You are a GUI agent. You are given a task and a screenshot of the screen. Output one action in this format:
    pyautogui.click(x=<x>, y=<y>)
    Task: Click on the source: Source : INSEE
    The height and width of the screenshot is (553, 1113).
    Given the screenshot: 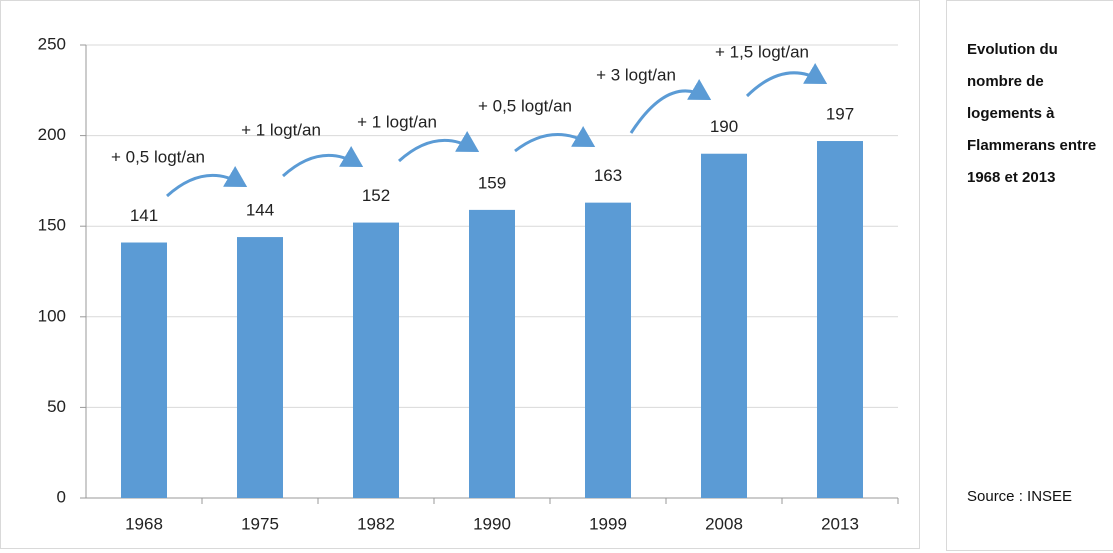 What is the action you would take?
    pyautogui.click(x=1020, y=496)
    